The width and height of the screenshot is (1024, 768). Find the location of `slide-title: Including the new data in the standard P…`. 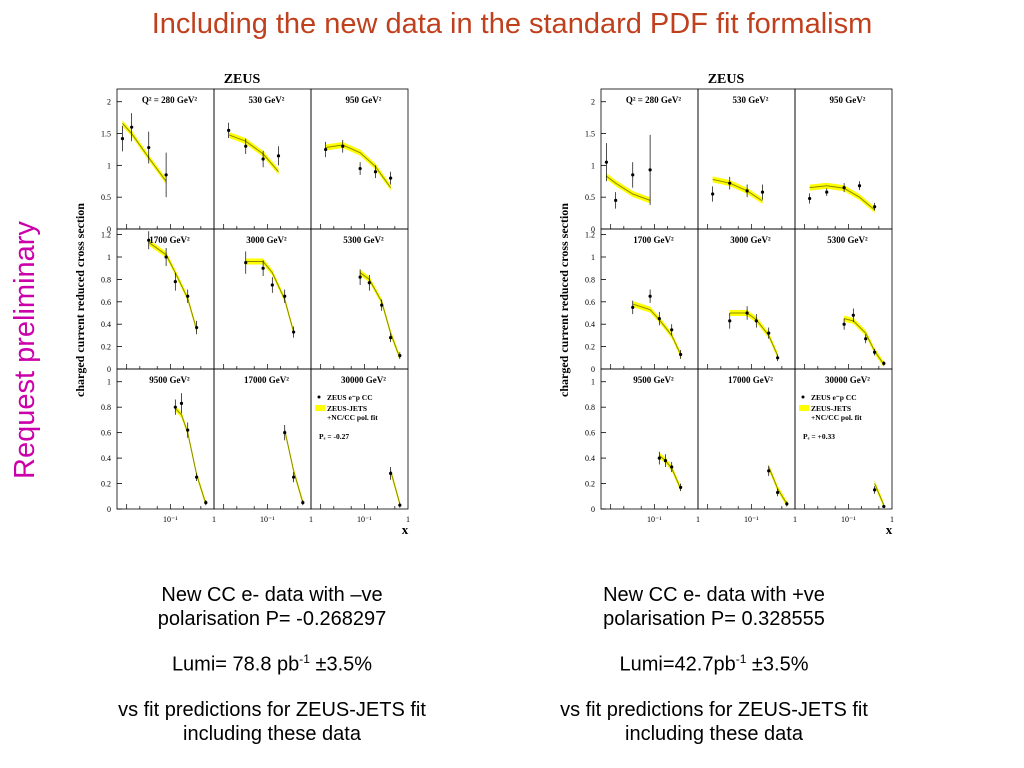

slide-title: Including the new data in the standard P… is located at coordinates (512, 24).